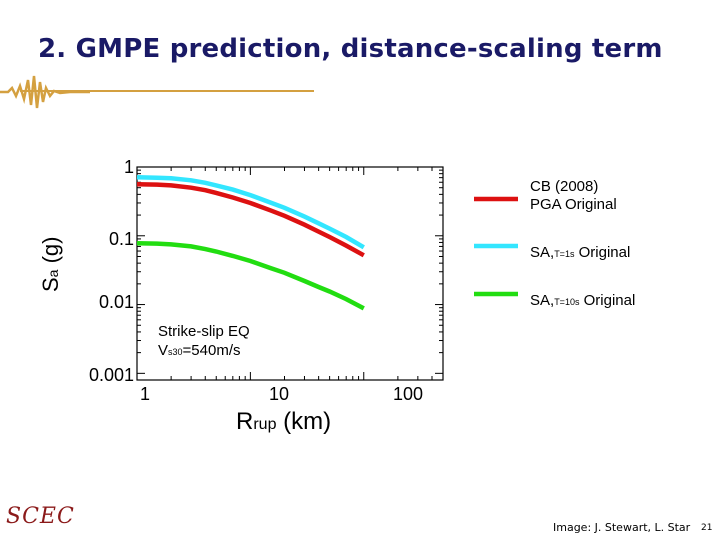  I want to click on x-tick-label: 1, so click(144, 394).